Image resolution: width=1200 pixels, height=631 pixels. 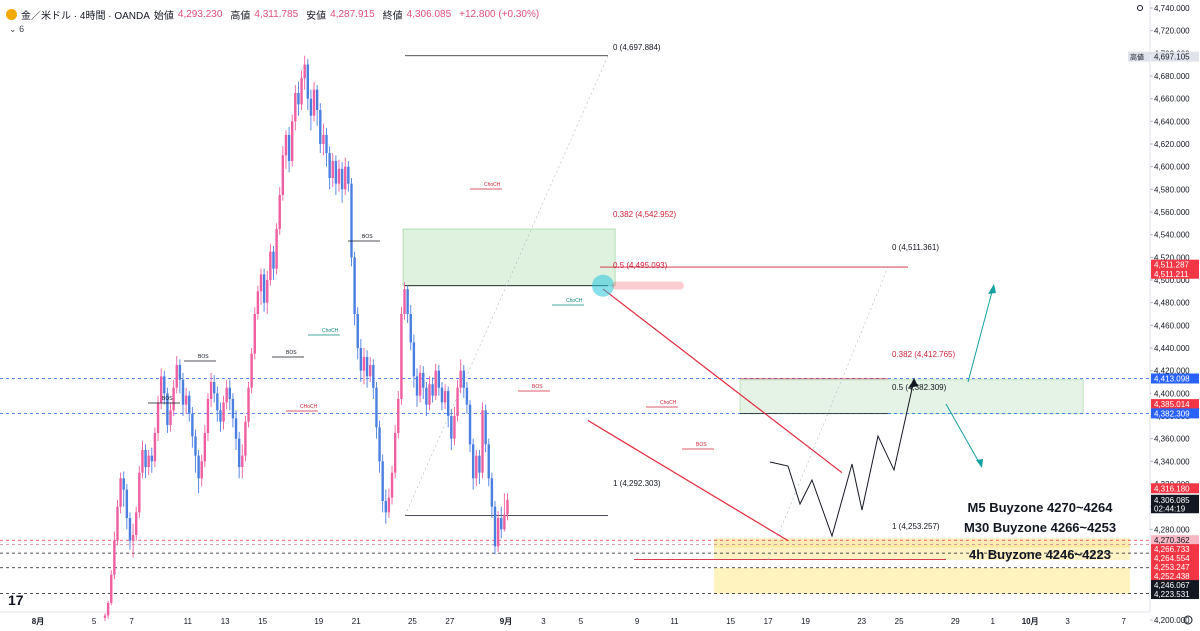 What do you see at coordinates (499, 14) in the screenshot?
I see `change-value: +12.800 (+0.30%)` at bounding box center [499, 14].